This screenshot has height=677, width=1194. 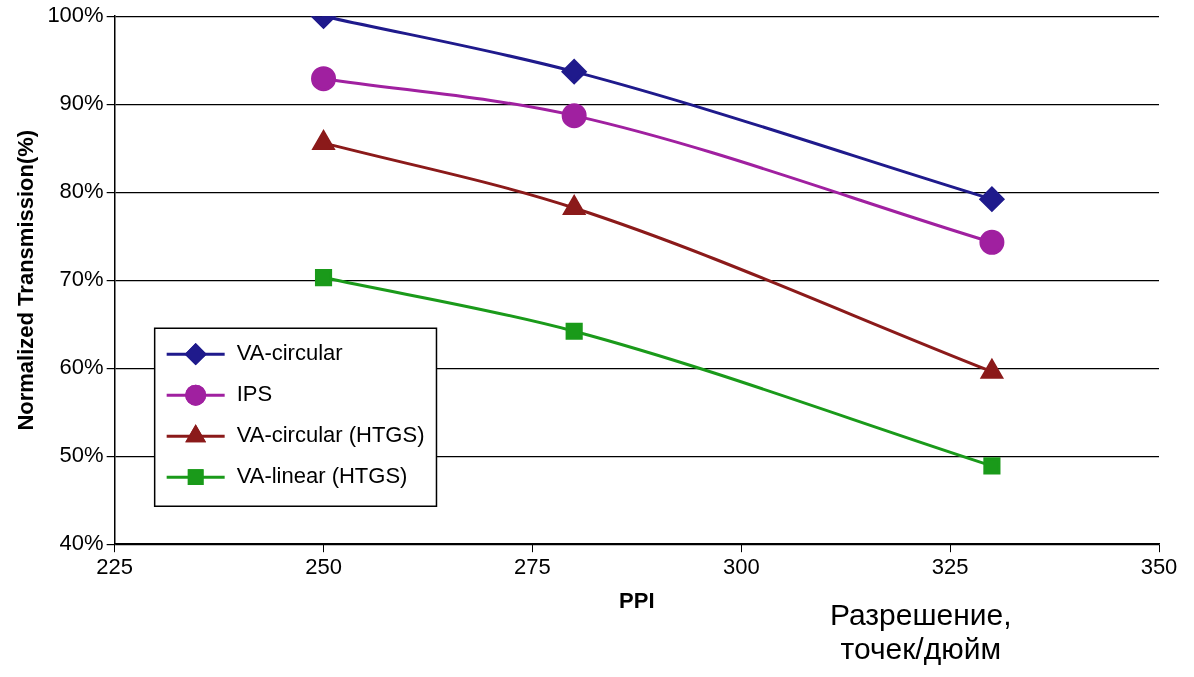 I want to click on legend-label: IPS, so click(x=254, y=394).